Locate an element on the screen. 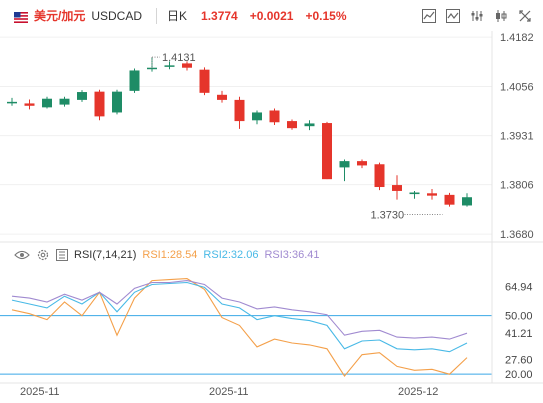 Image resolution: width=543 pixels, height=403 pixels. price-tick-label: 1.3806 is located at coordinates (517, 186).